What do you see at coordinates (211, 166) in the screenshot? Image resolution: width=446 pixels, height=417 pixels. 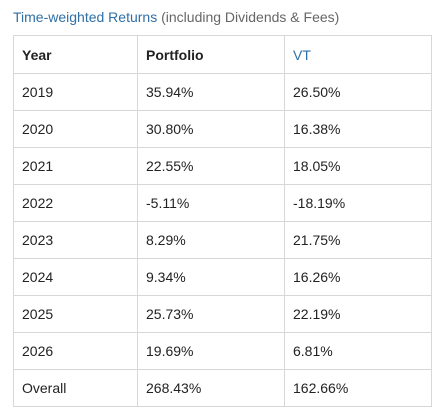 I see `portfolio-return-cell: 22.55%` at bounding box center [211, 166].